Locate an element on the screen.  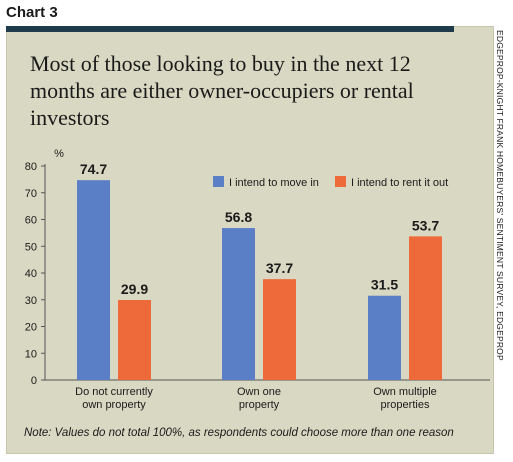
data-label: 31.5 is located at coordinates (384, 285).